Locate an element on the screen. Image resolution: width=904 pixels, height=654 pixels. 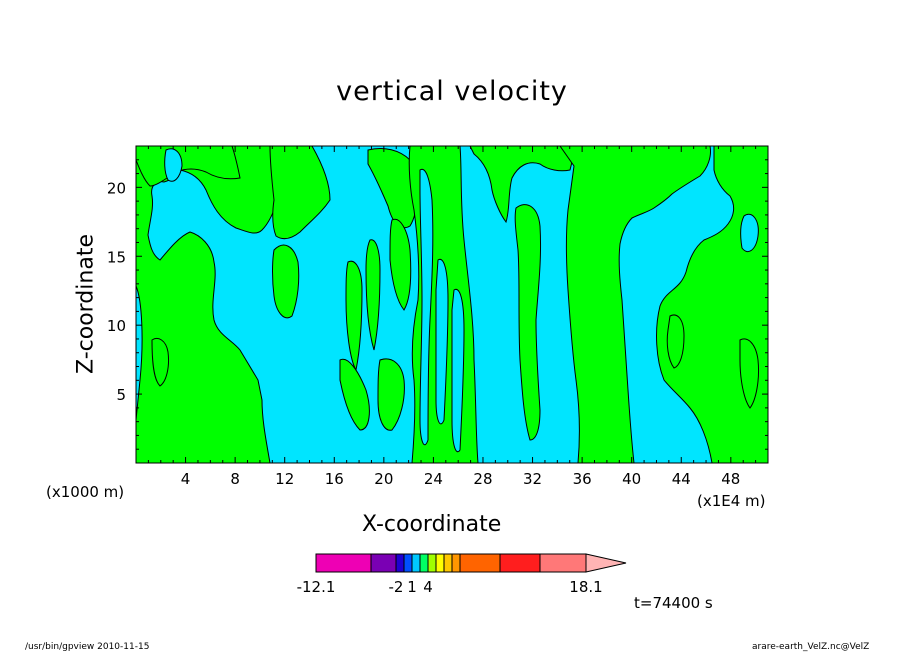
y-tick-label: 20 is located at coordinates (116, 188).